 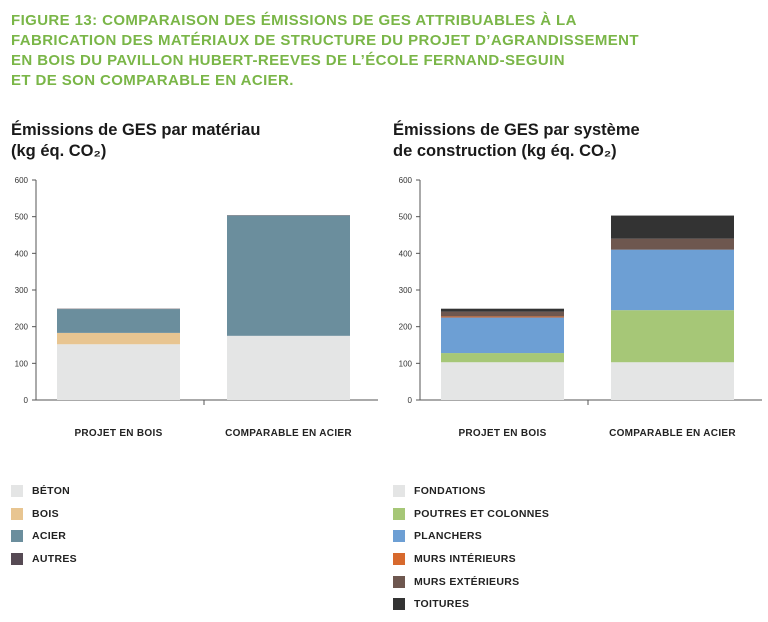 I want to click on legend-item-bois: BOIS, so click(x=44, y=514).